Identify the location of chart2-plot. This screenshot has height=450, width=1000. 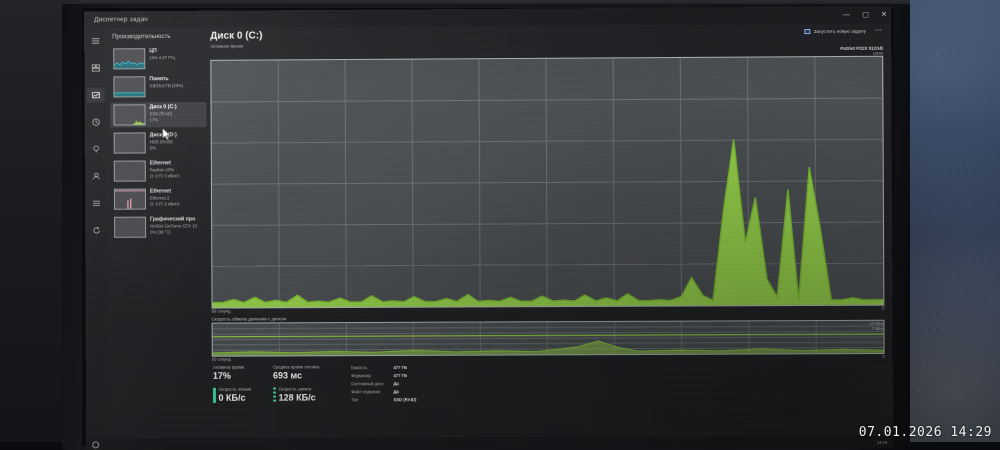
(548, 338).